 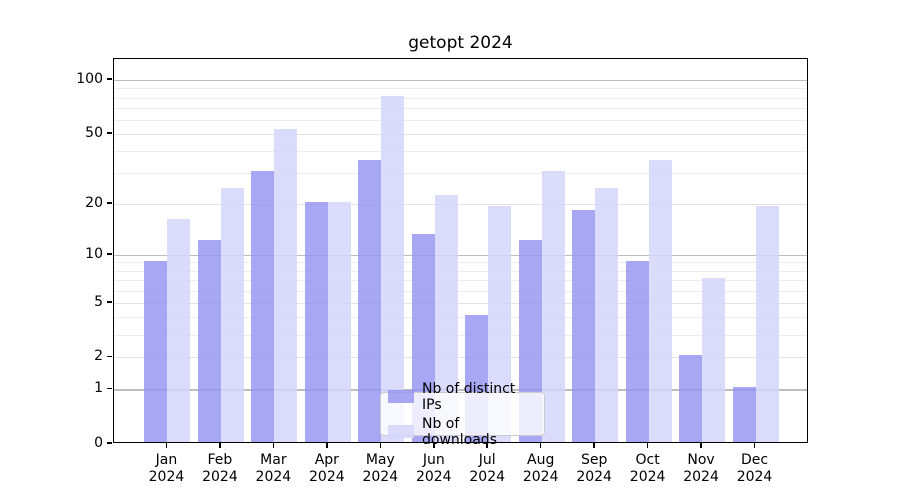 I want to click on legend-swatch-distinct-ips-icon, so click(x=401, y=396).